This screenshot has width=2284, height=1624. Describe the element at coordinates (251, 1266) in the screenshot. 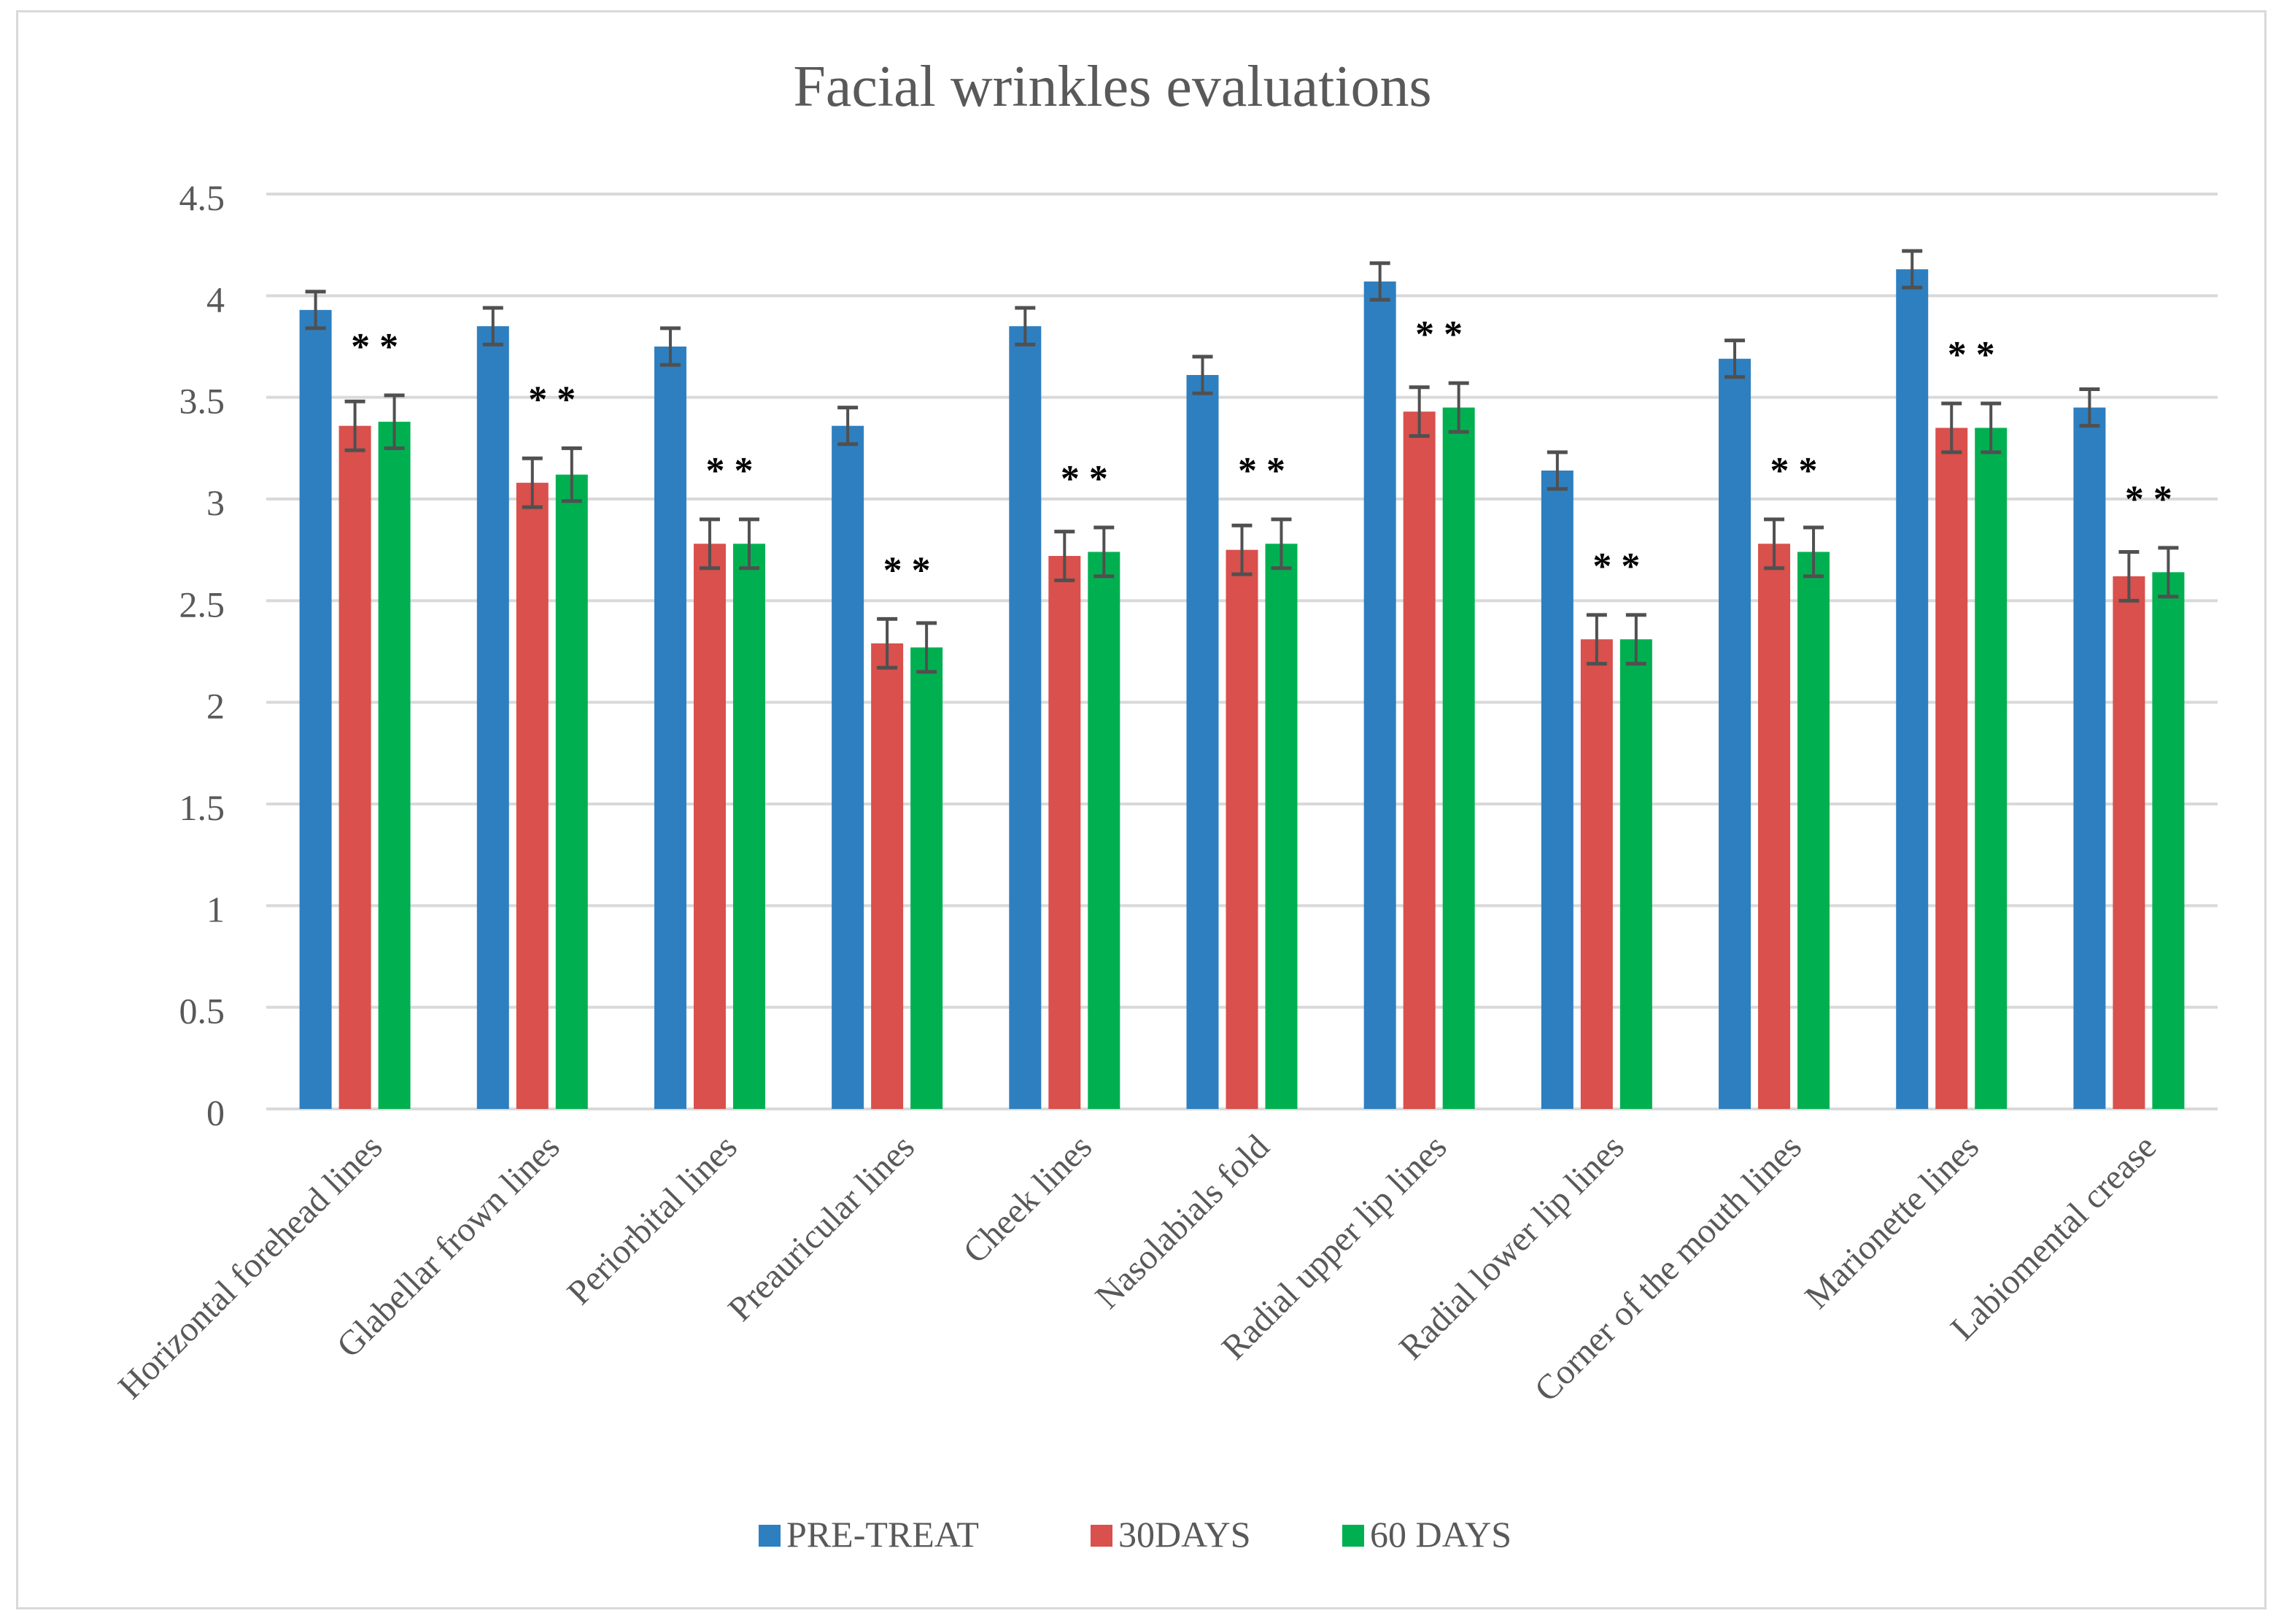

I see `x-tick-label: Horizontal forehead lines` at that location.